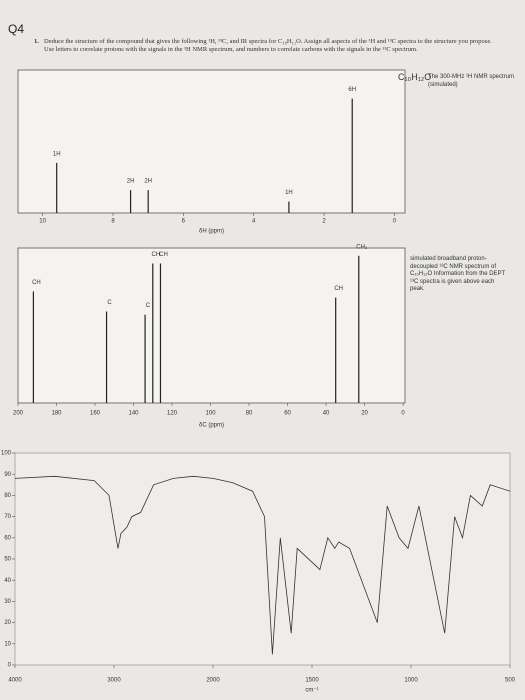 The height and width of the screenshot is (700, 525). What do you see at coordinates (211, 426) in the screenshot?
I see `x-axis-label: δC (ppm)` at bounding box center [211, 426].